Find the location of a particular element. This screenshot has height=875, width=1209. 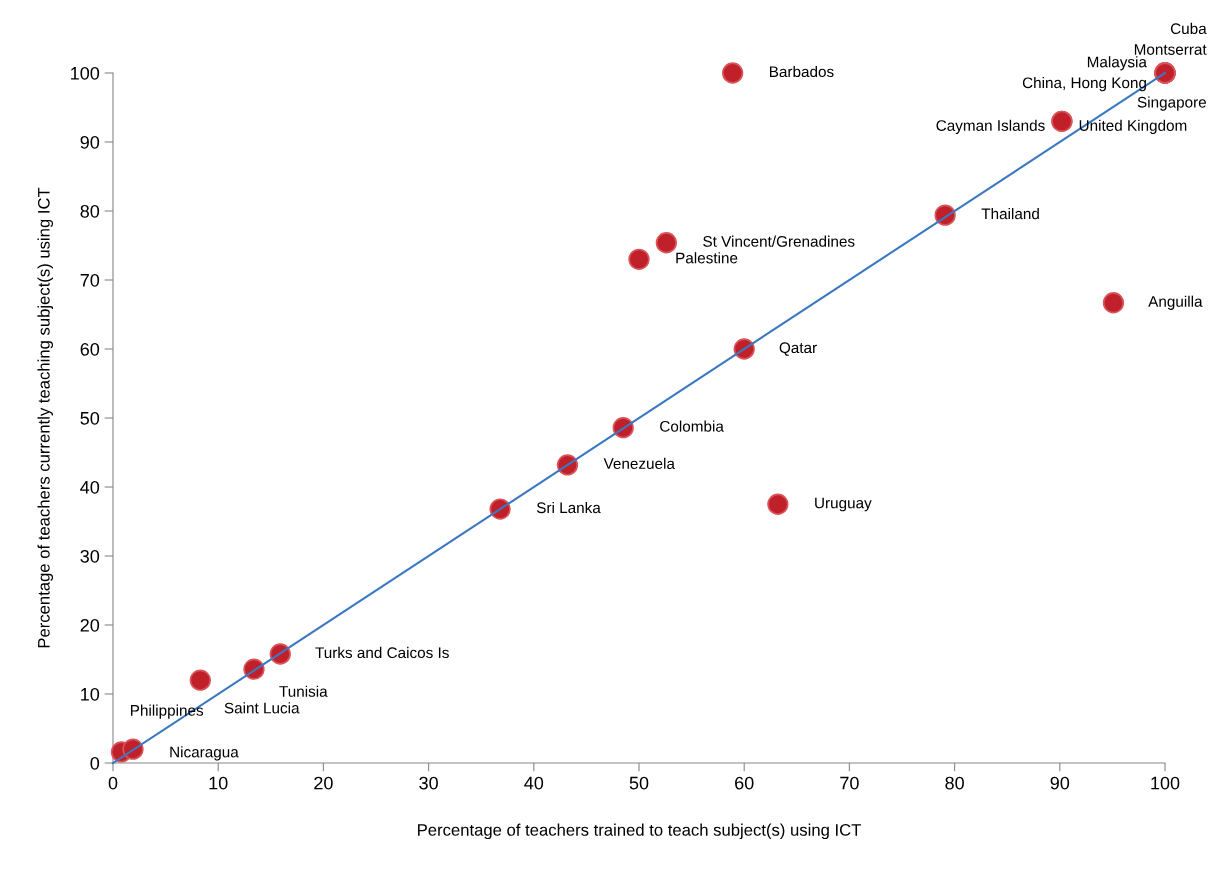

x-tick-label: 100 is located at coordinates (1165, 783).